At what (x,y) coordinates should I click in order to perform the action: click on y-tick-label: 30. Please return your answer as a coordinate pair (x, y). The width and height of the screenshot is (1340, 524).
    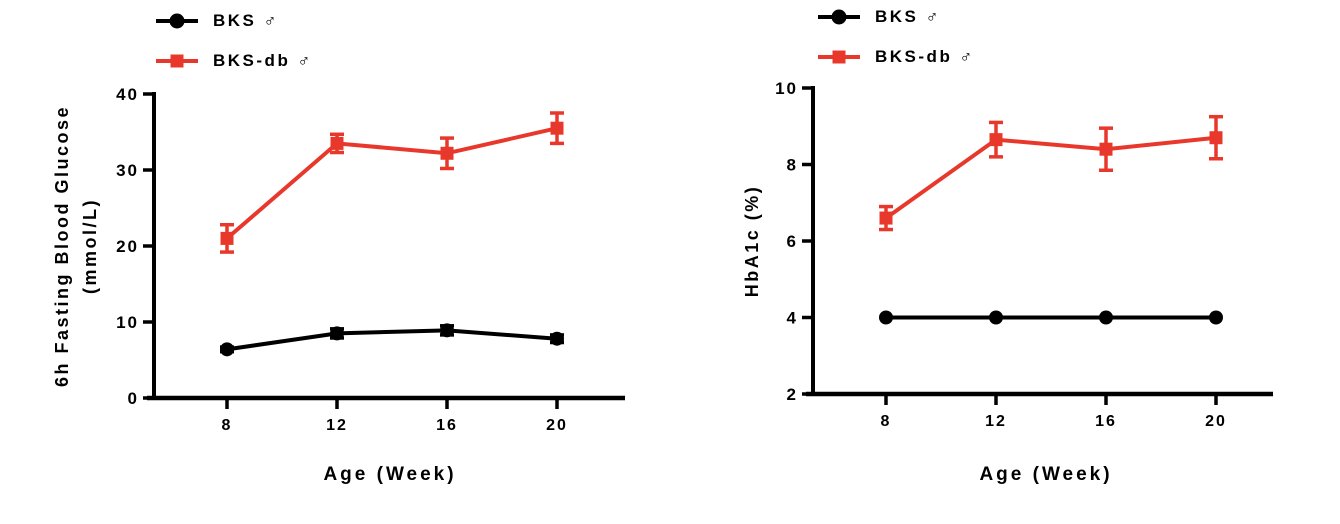
    Looking at the image, I should click on (127, 170).